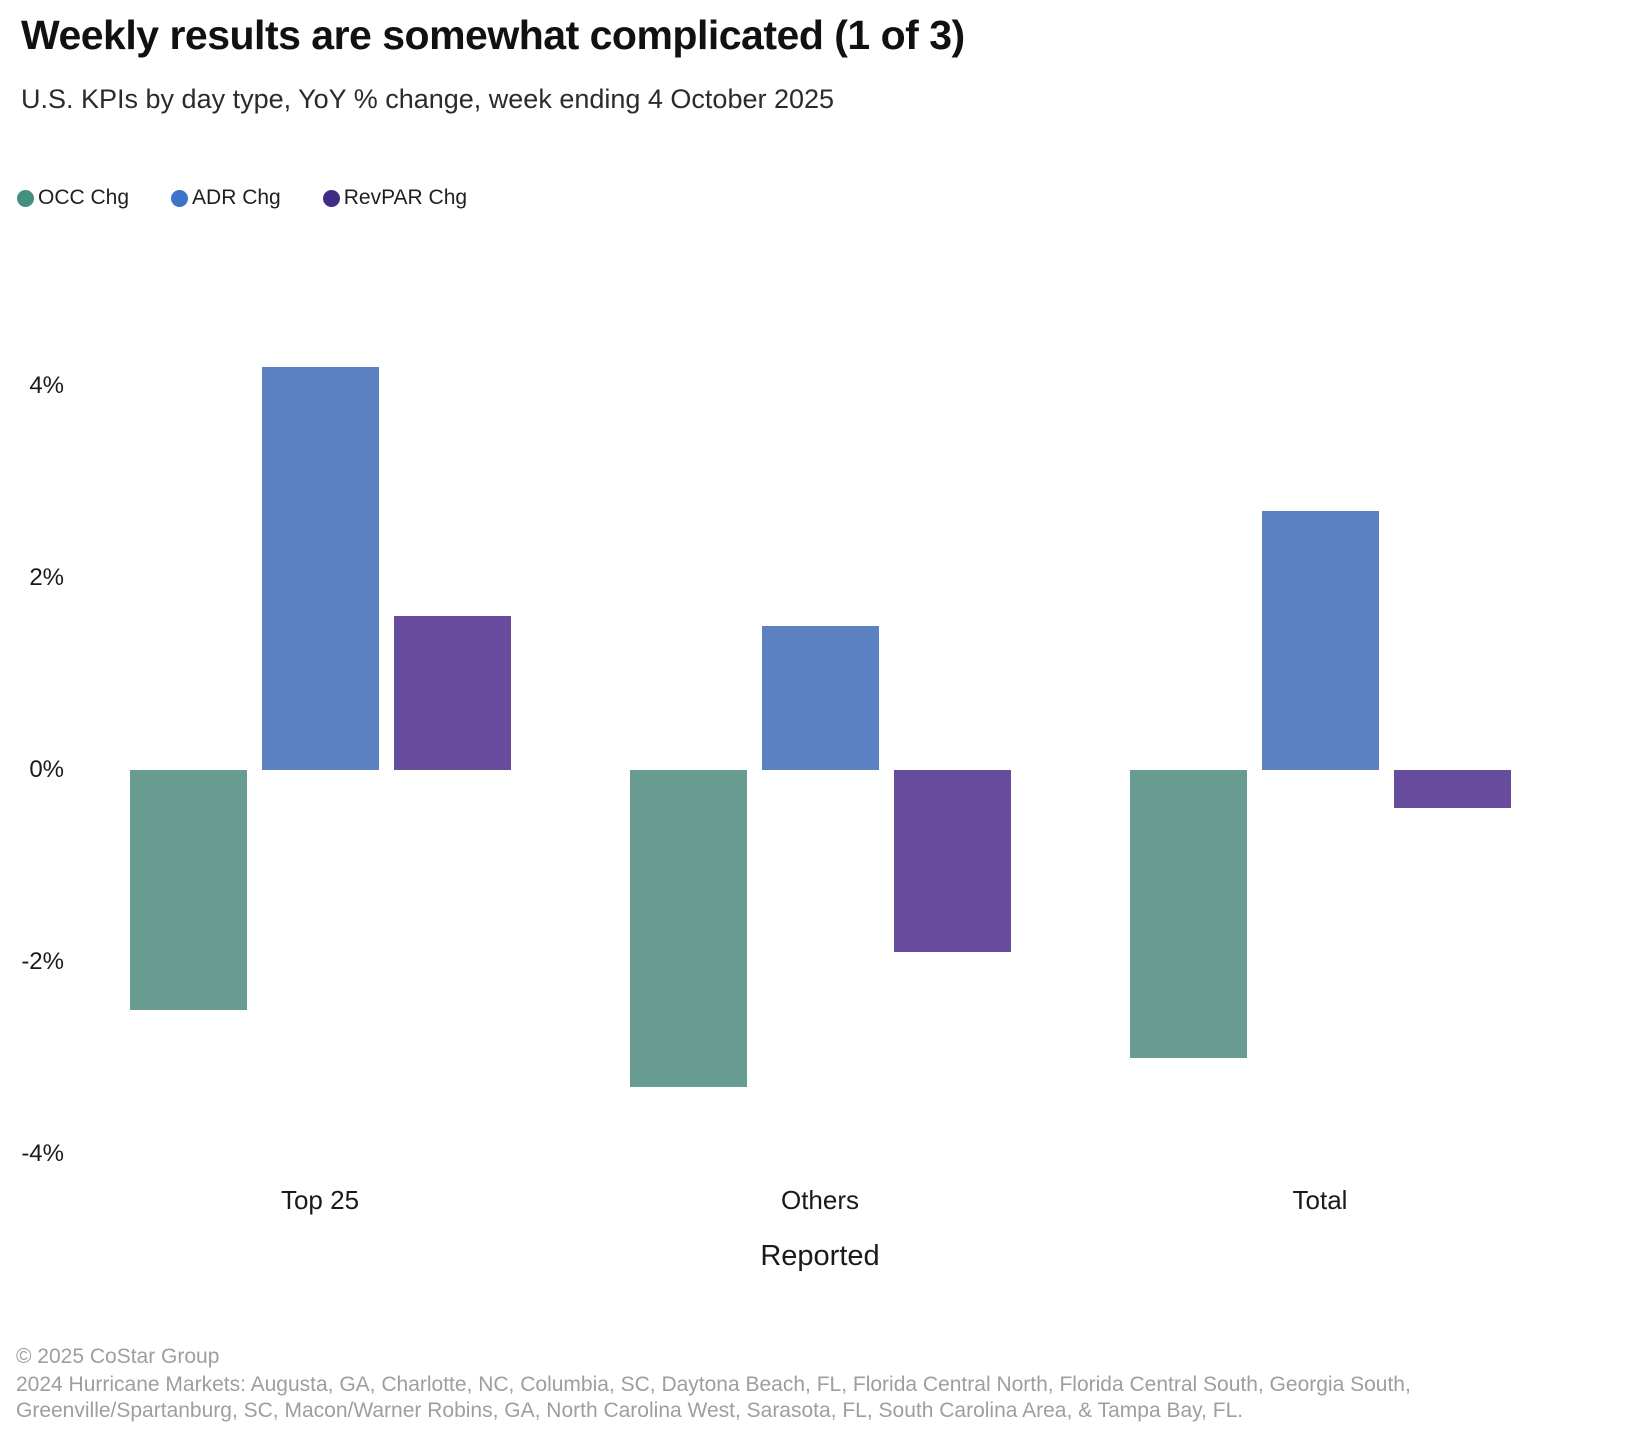  I want to click on legend-item-revpar-chg: RevPAR Chg, so click(395, 198).